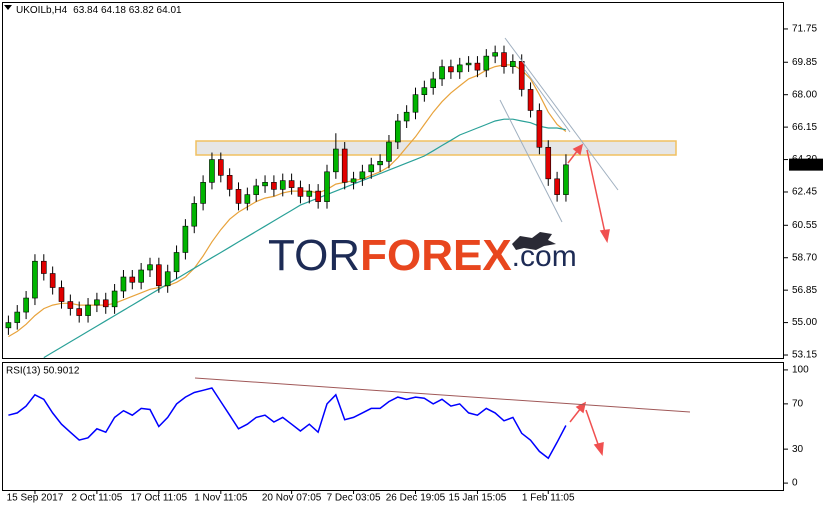 This screenshot has height=510, width=829. What do you see at coordinates (416, 498) in the screenshot?
I see `x-tick-label: 26 Dec 19:05` at bounding box center [416, 498].